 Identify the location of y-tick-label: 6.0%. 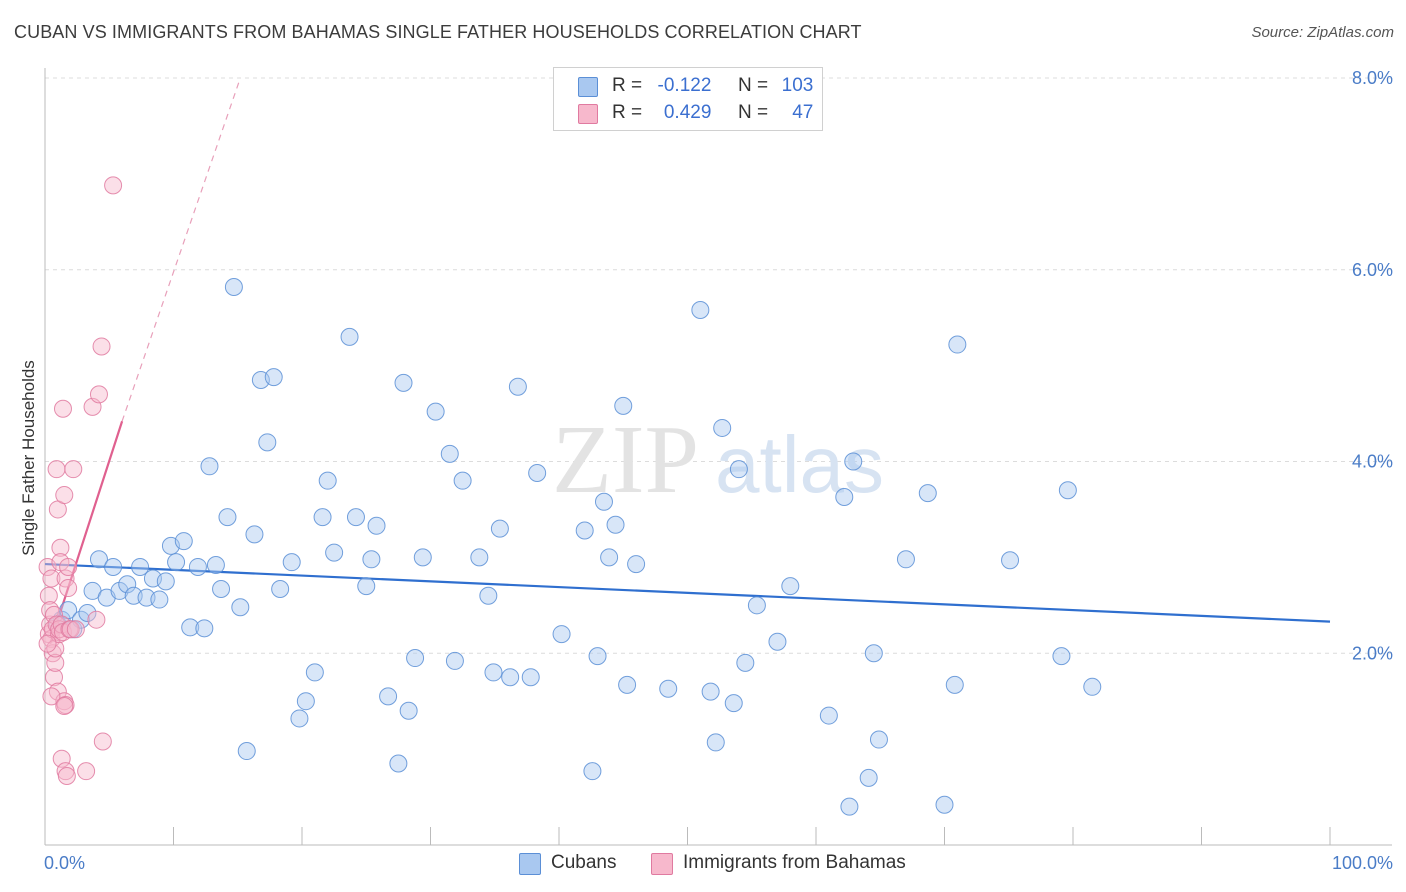
(1372, 270).